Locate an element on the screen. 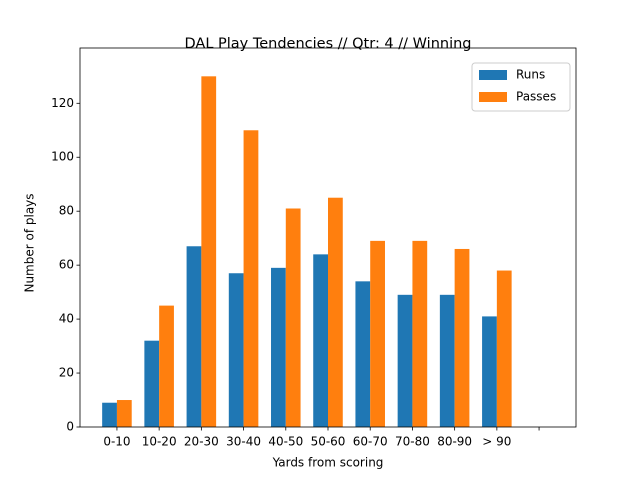 This screenshot has height=480, width=640. x-tick-label: 70-80 is located at coordinates (412, 442).